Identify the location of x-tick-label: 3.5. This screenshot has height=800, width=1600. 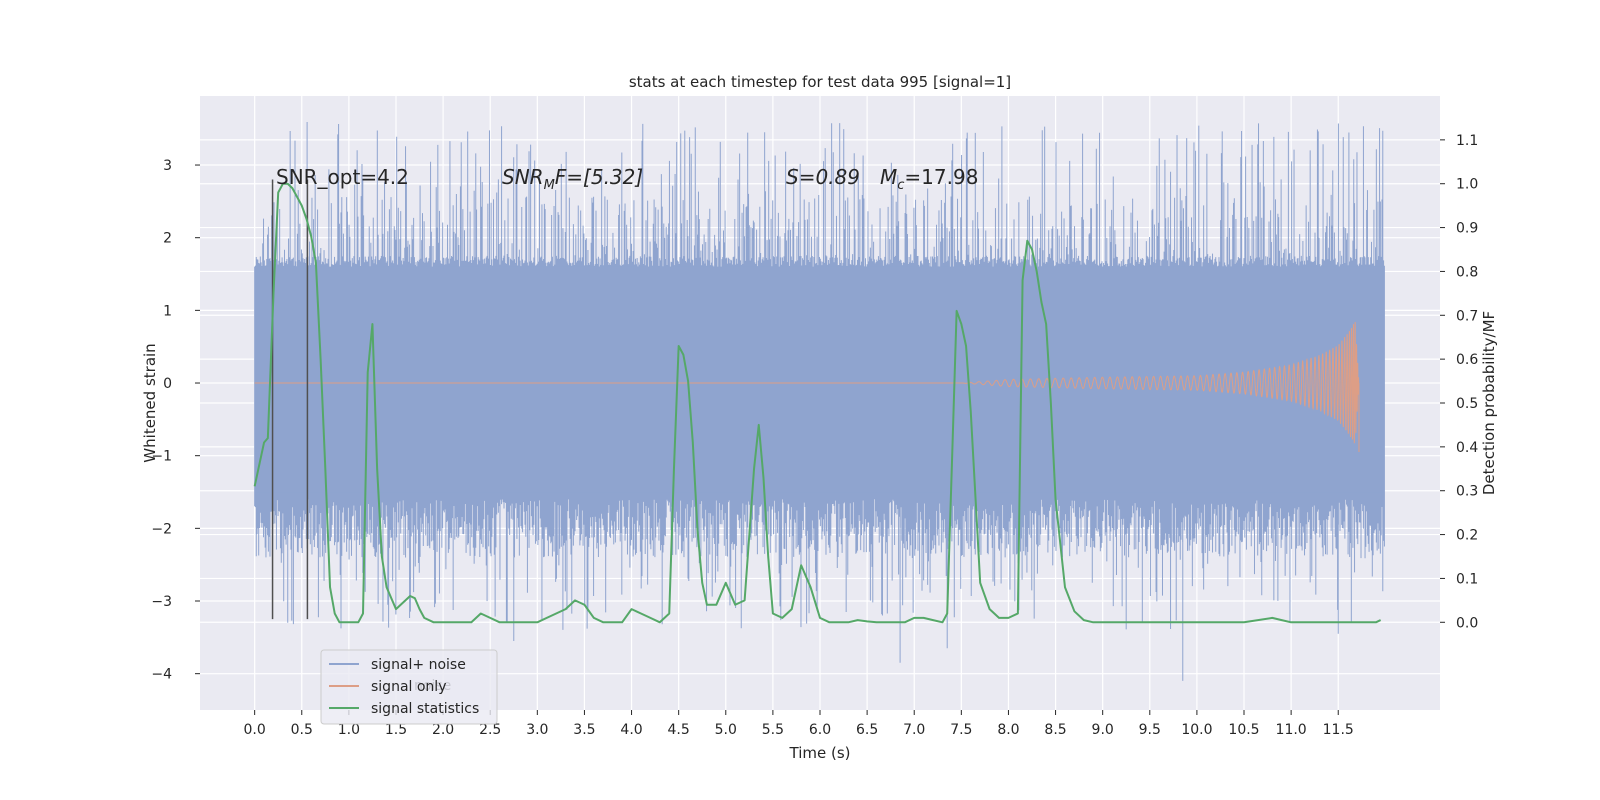
(584, 730).